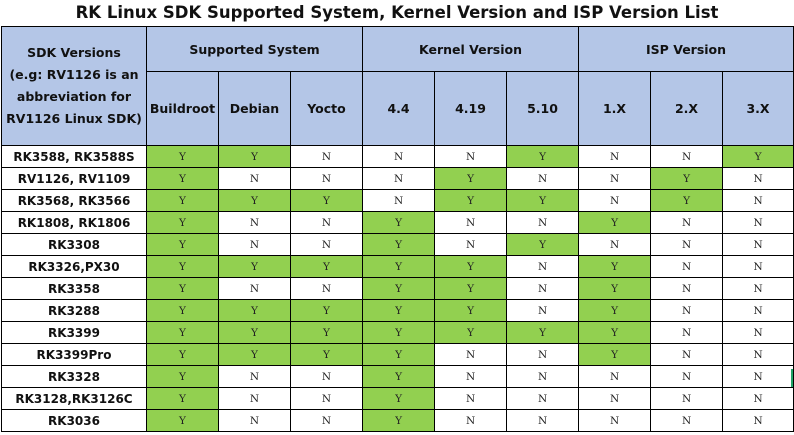 Image resolution: width=794 pixels, height=435 pixels. Describe the element at coordinates (74, 200) in the screenshot. I see `sdk-name-cell: RK3568, RK3566` at that location.